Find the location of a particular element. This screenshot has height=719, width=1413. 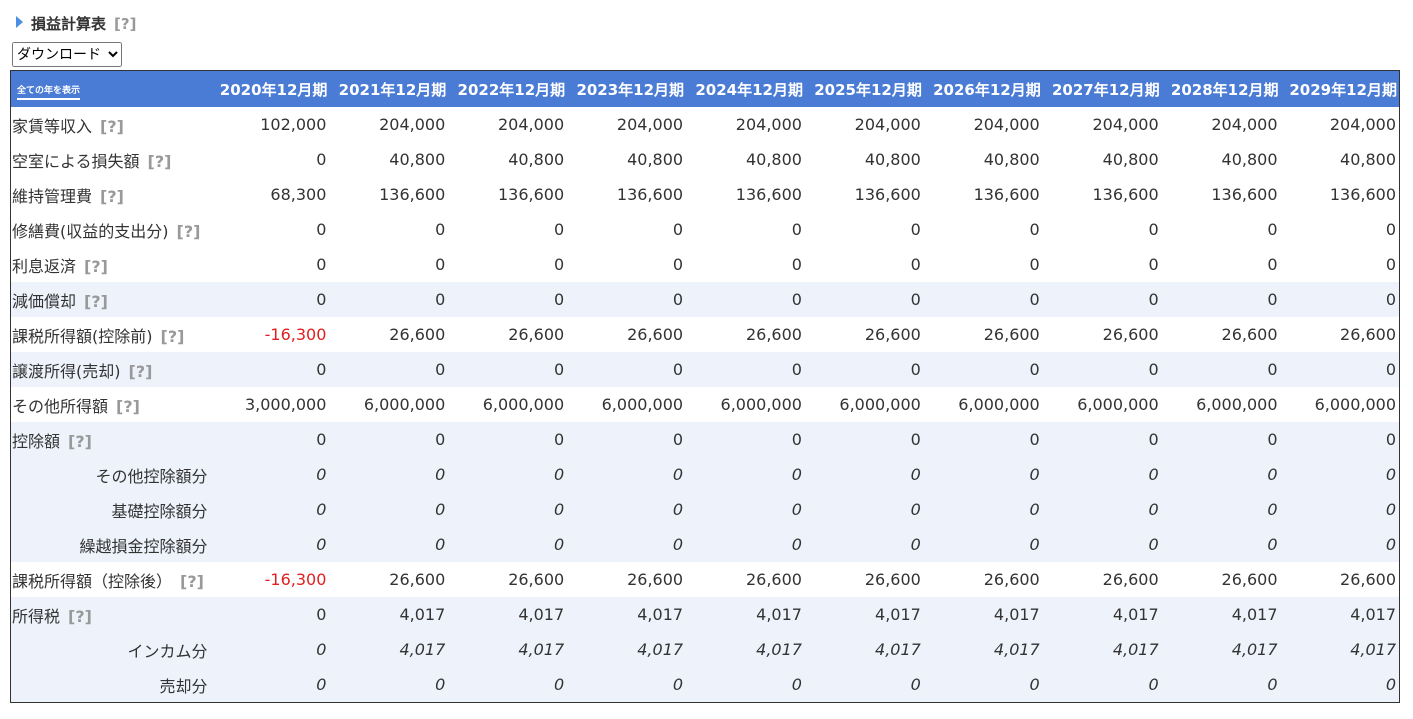

cell-value: 68,300 is located at coordinates (298, 194).